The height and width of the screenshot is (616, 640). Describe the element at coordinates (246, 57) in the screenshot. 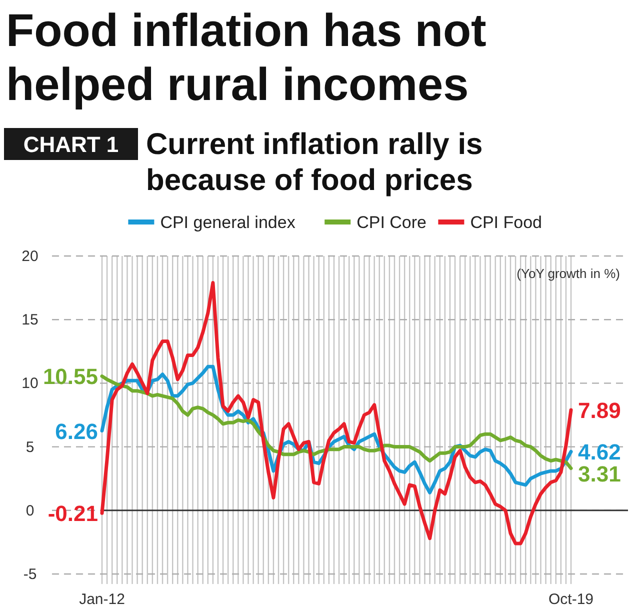

I see `chart-title: Food inflation has not helped rural incomes` at that location.